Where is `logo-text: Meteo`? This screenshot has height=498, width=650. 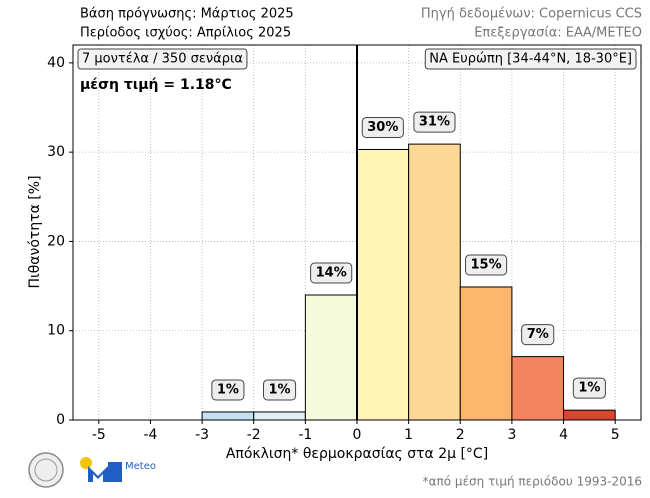
logo-text: Meteo is located at coordinates (140, 466).